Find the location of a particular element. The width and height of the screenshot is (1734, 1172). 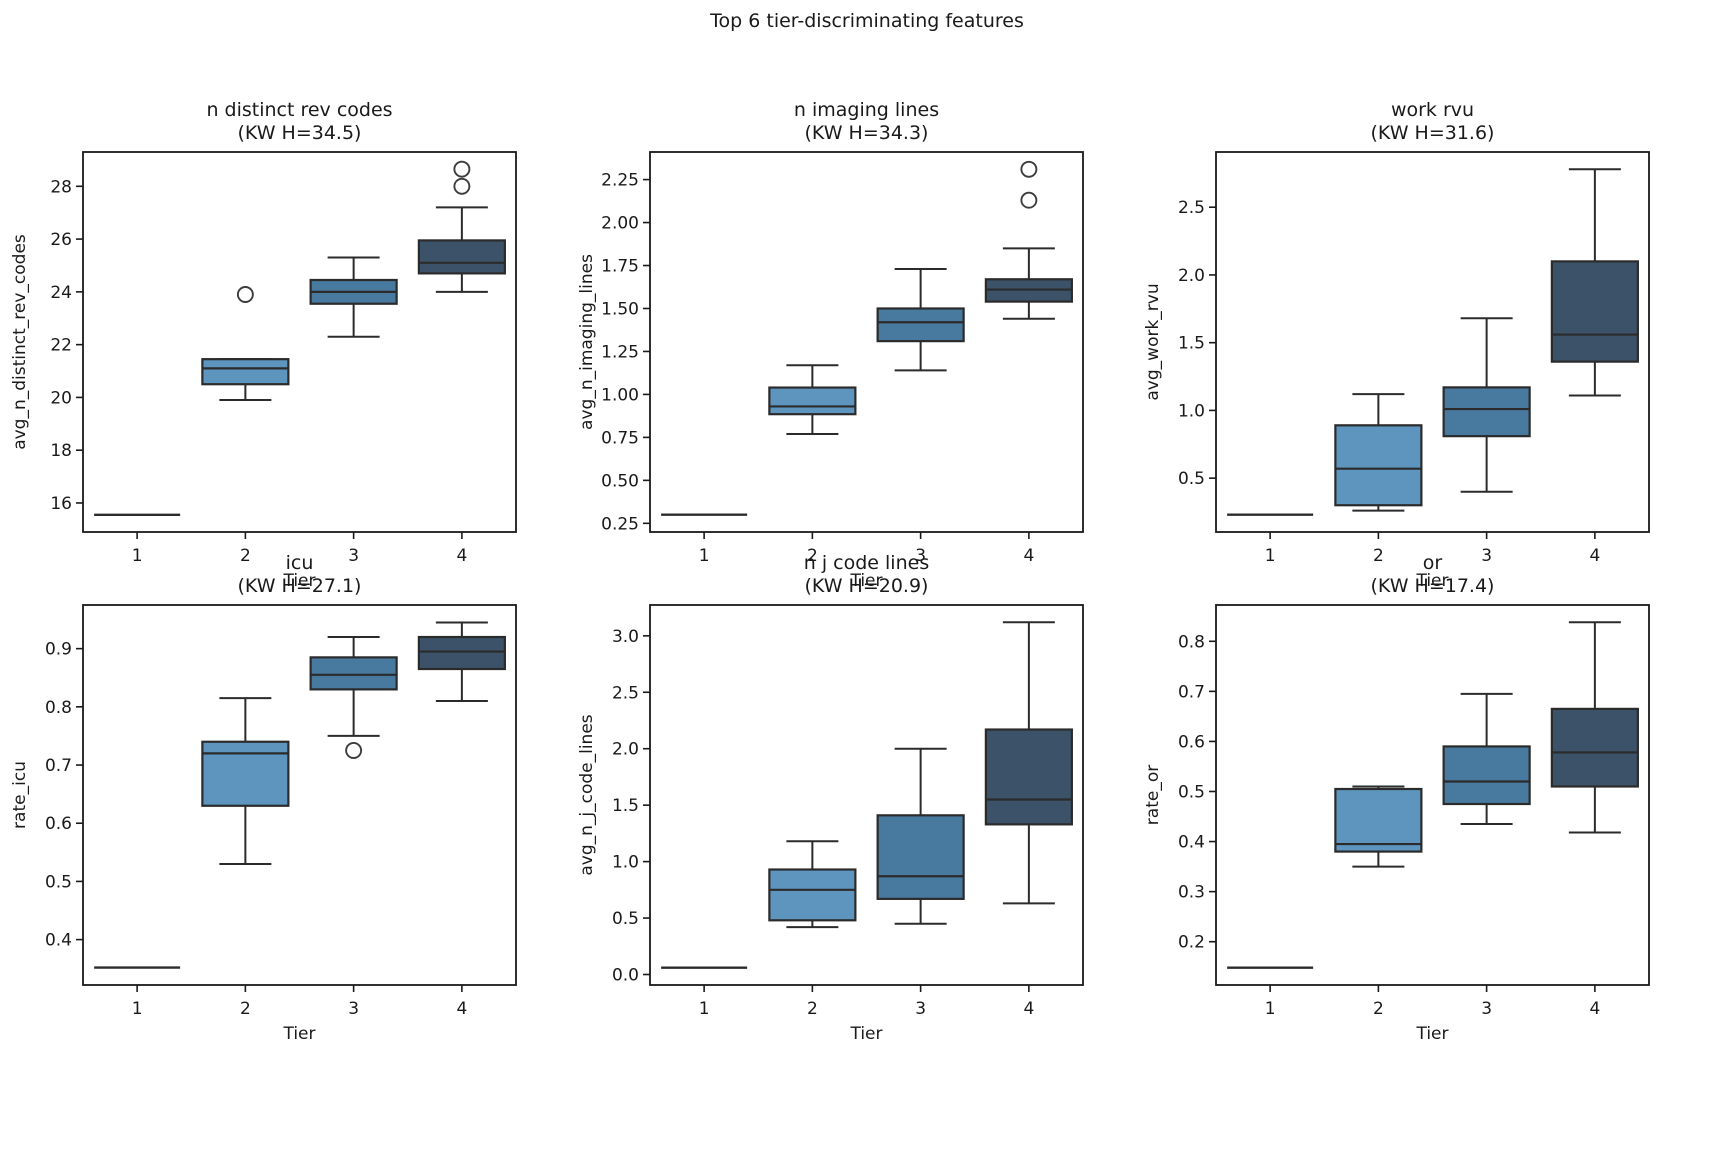

subplot-title: n distinct rev codes is located at coordinates (299, 110).